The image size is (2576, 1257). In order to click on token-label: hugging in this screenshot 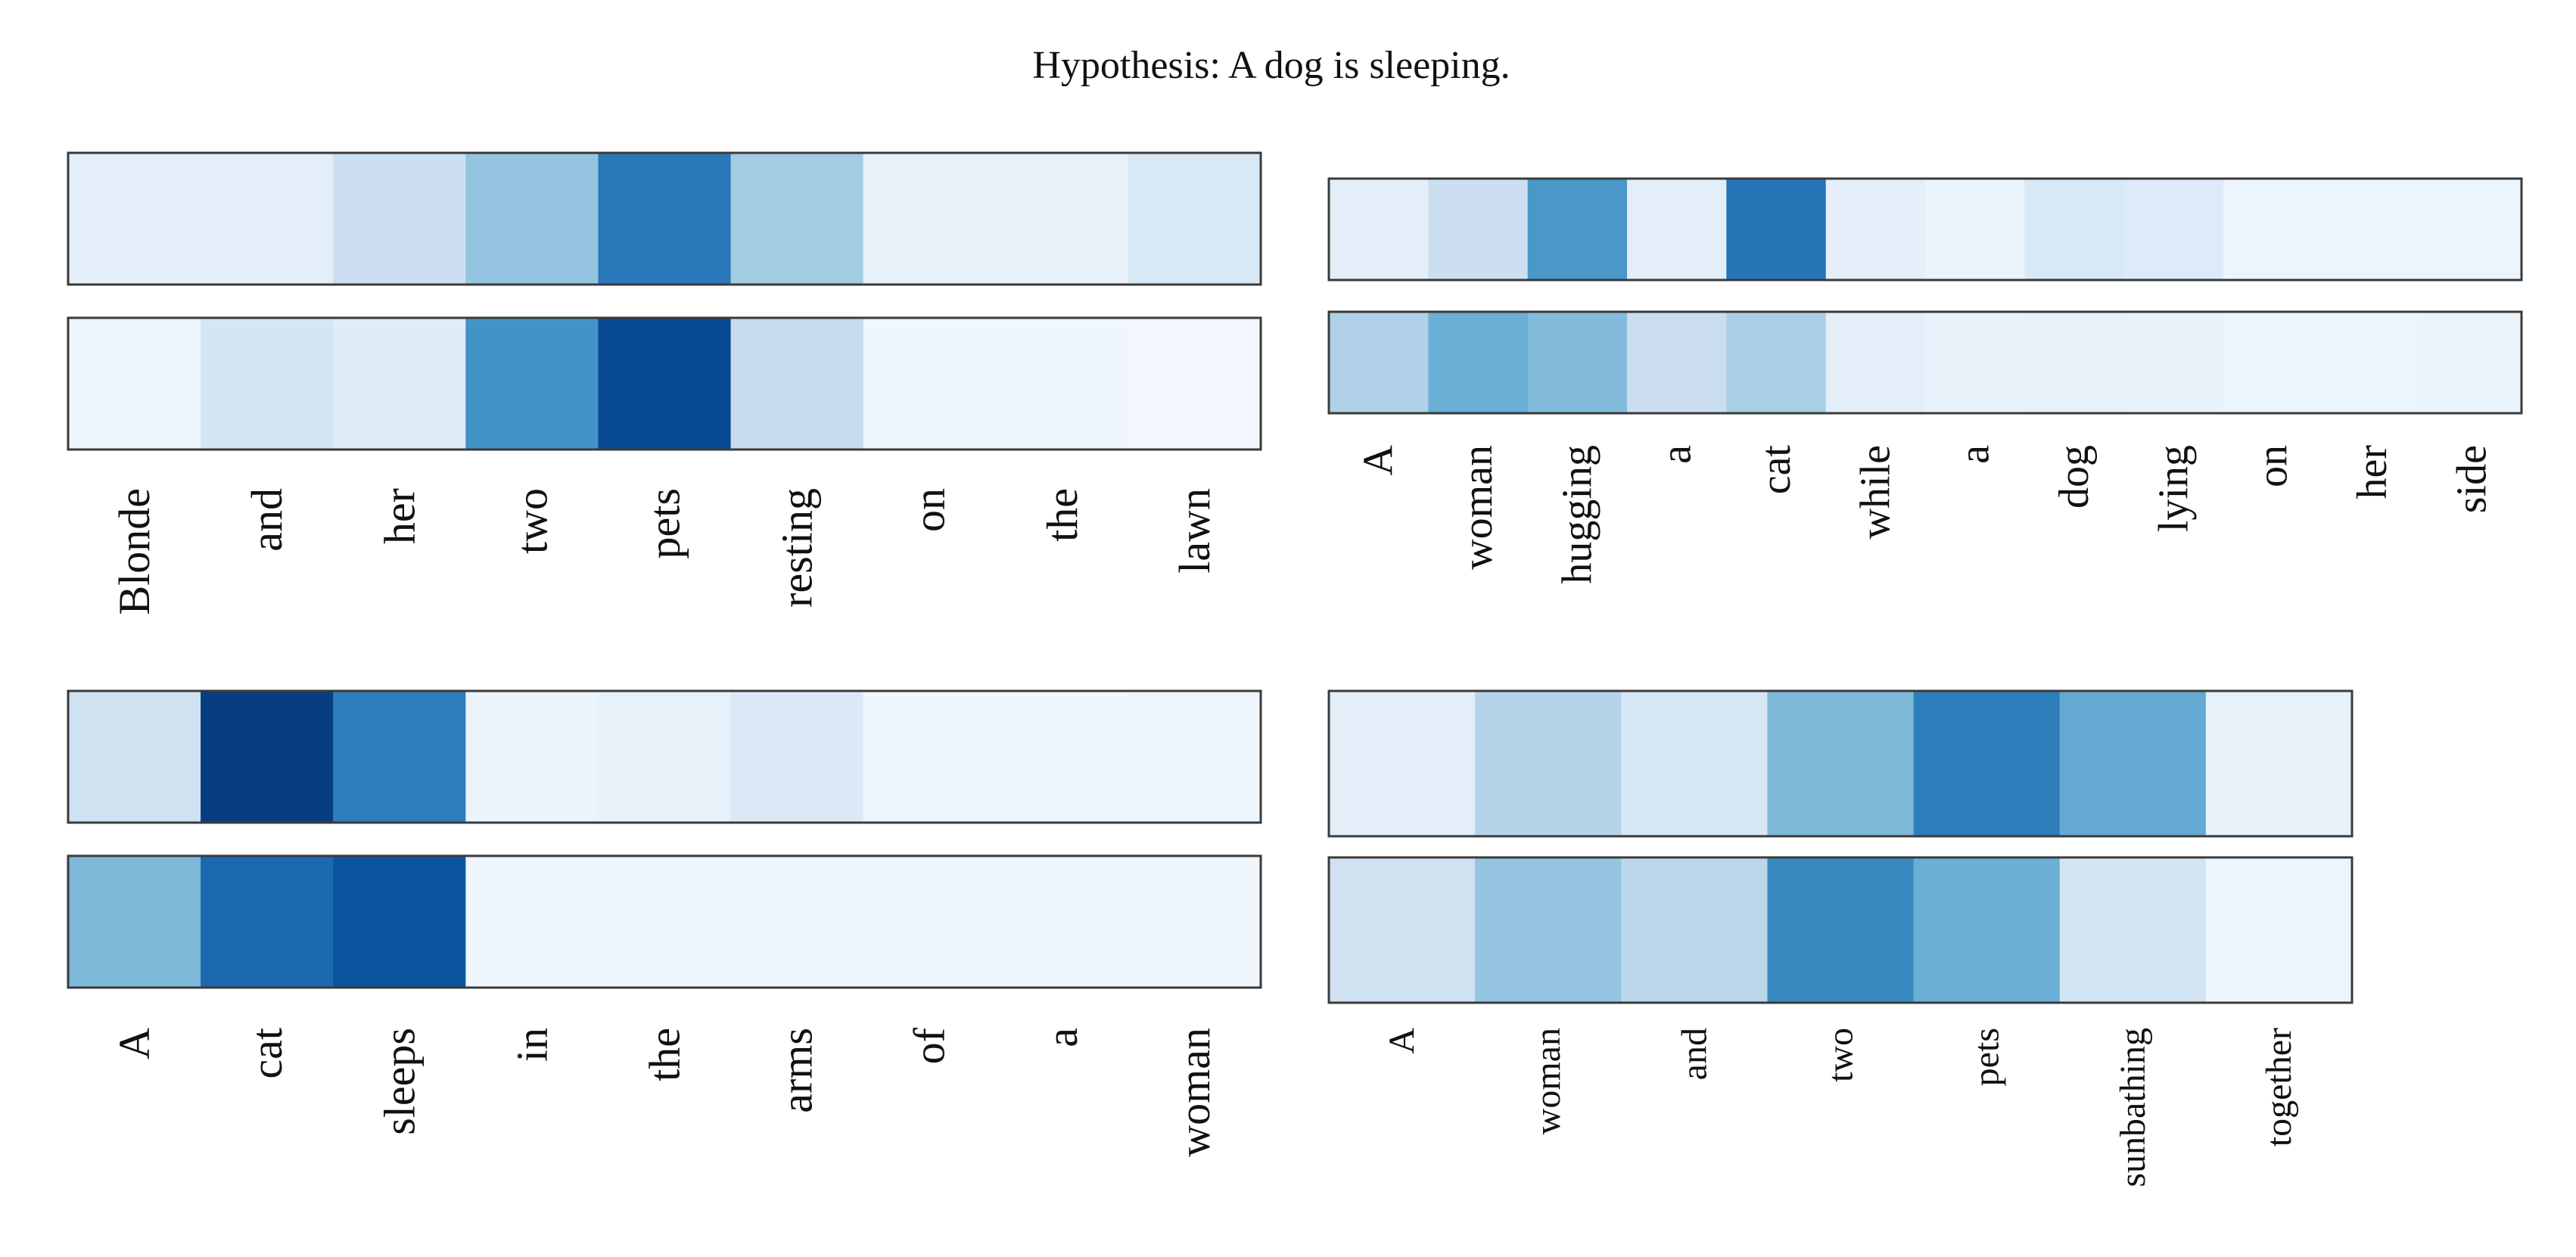, I will do `click(1578, 514)`.